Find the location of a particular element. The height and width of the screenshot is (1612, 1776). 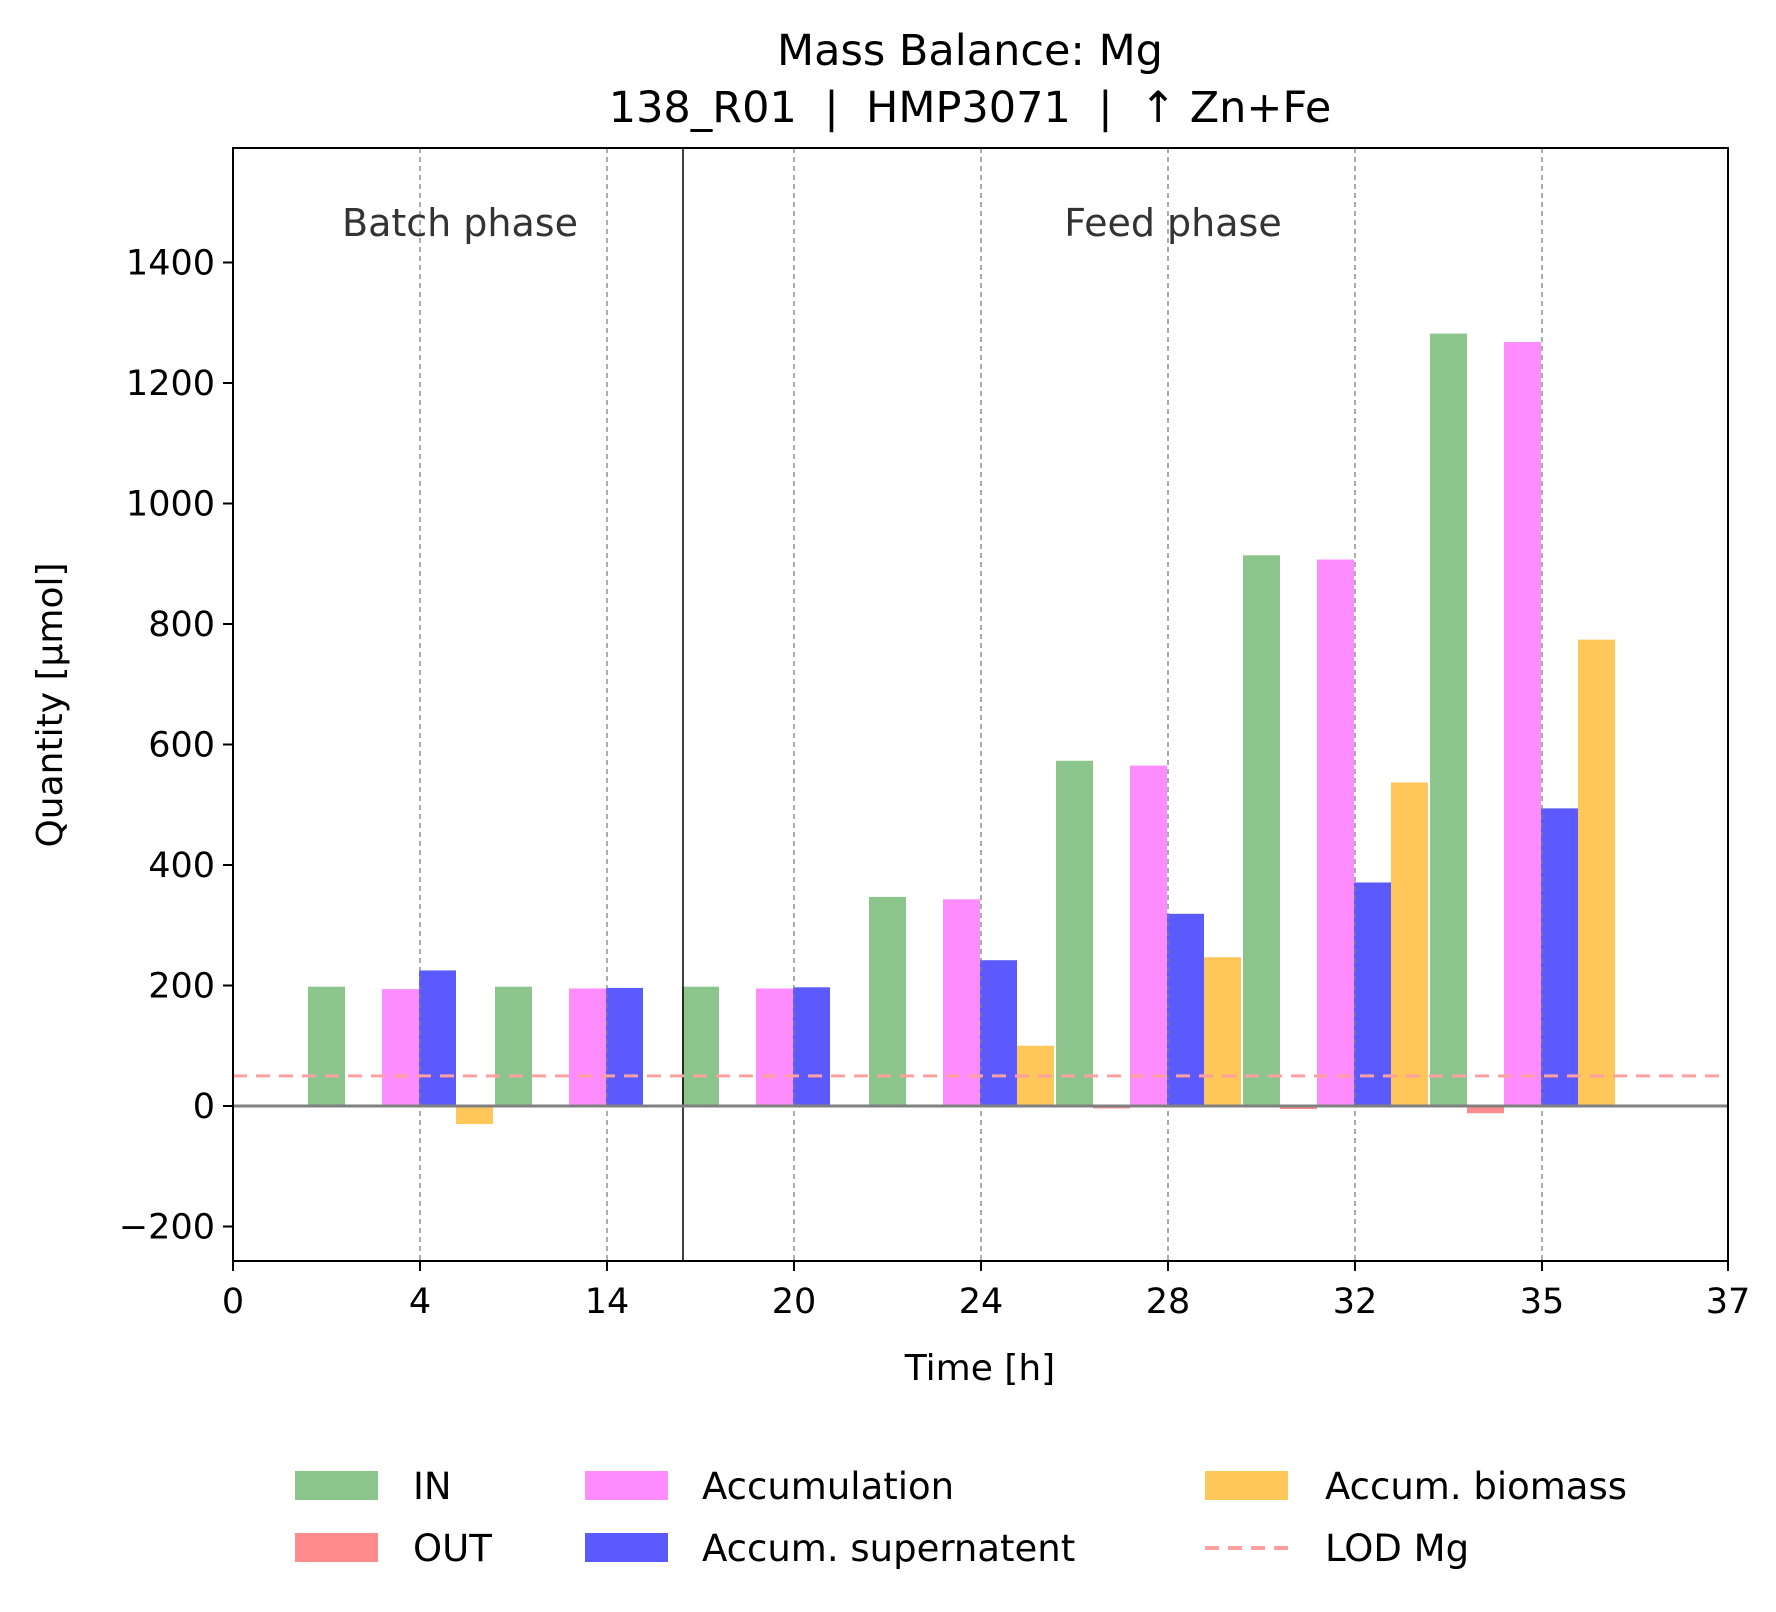

y-axis-title: Quantity [µmol] is located at coordinates (50, 704).